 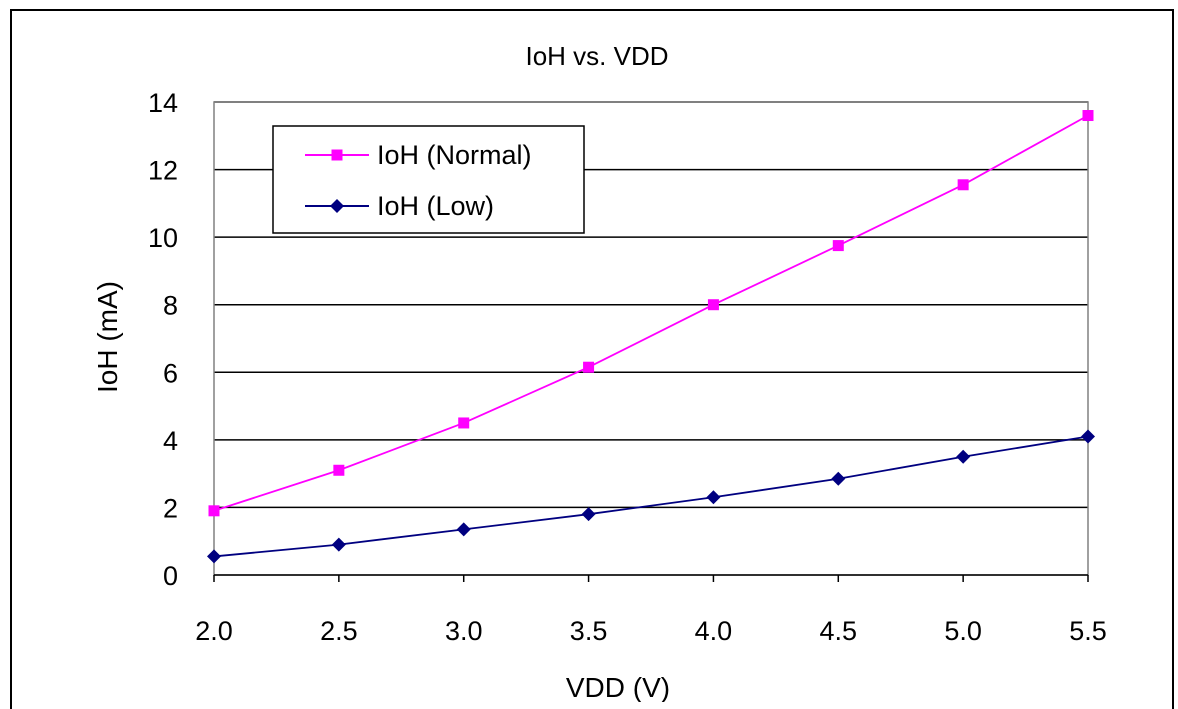 I want to click on x-tick-label: 2.0, so click(x=214, y=631).